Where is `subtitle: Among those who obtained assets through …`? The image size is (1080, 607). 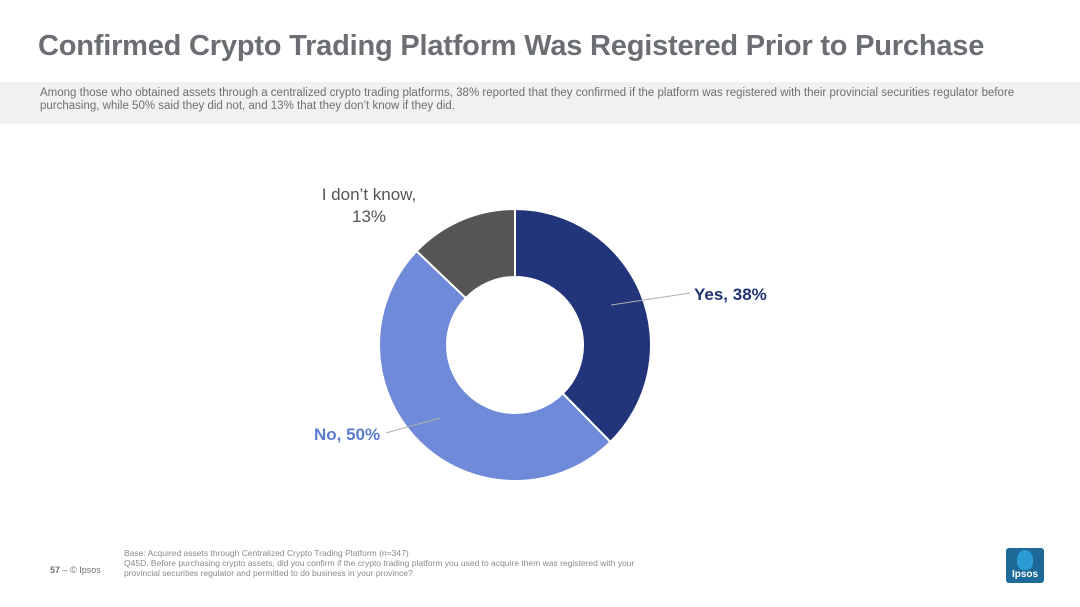 subtitle: Among those who obtained assets through … is located at coordinates (527, 99).